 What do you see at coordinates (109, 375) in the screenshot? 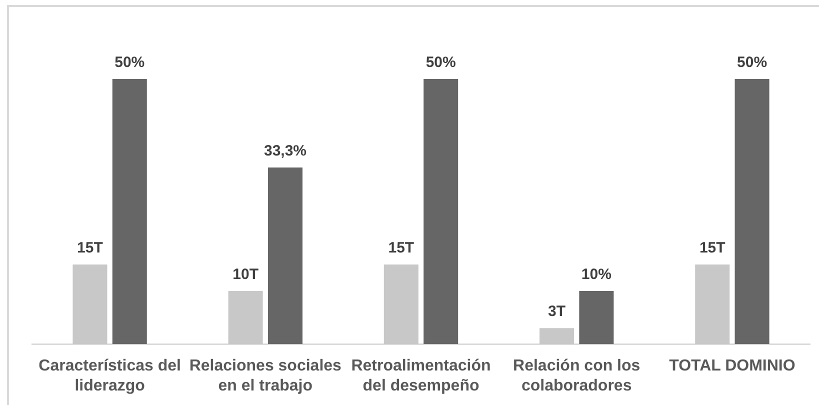
I see `x-tick-label: Características del liderazgo` at bounding box center [109, 375].